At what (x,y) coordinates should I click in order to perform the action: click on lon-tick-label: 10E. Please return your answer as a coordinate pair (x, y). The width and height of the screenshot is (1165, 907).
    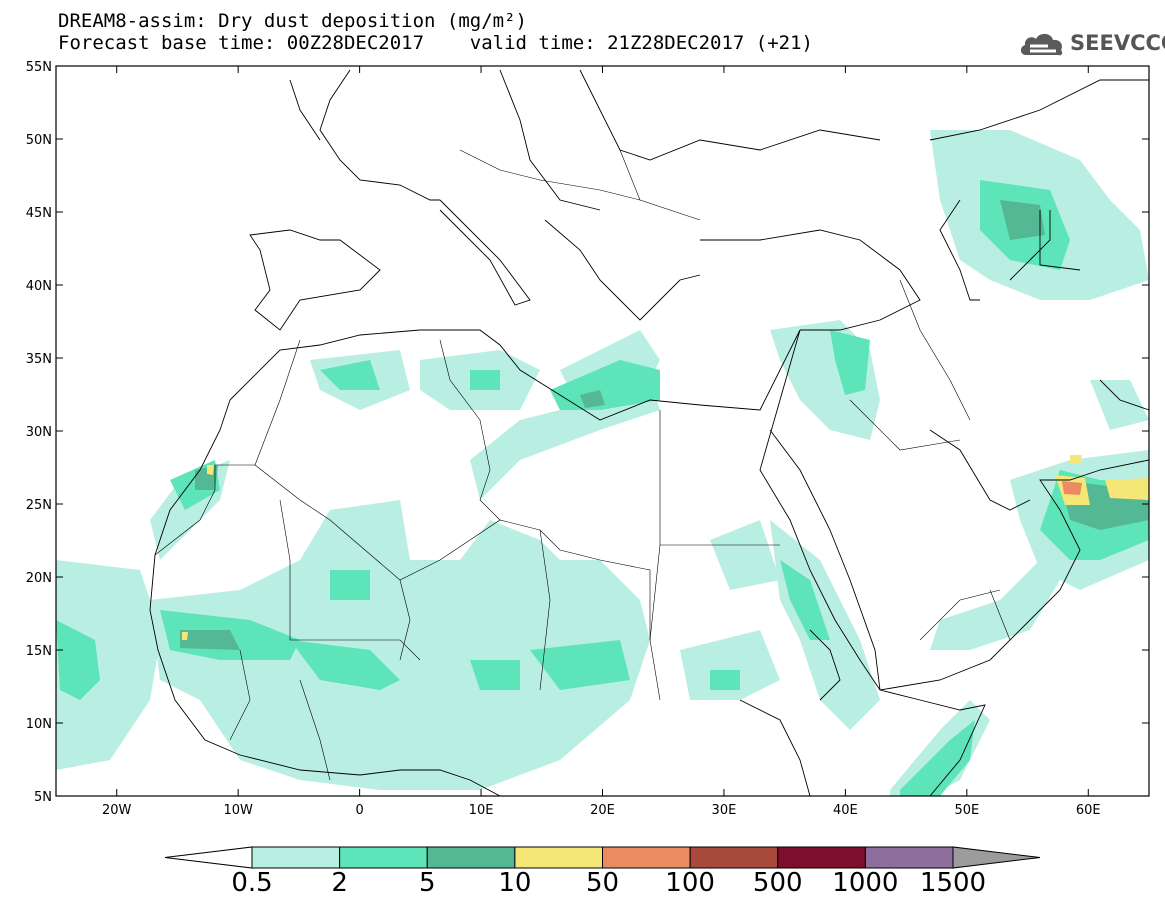
    Looking at the image, I should click on (481, 810).